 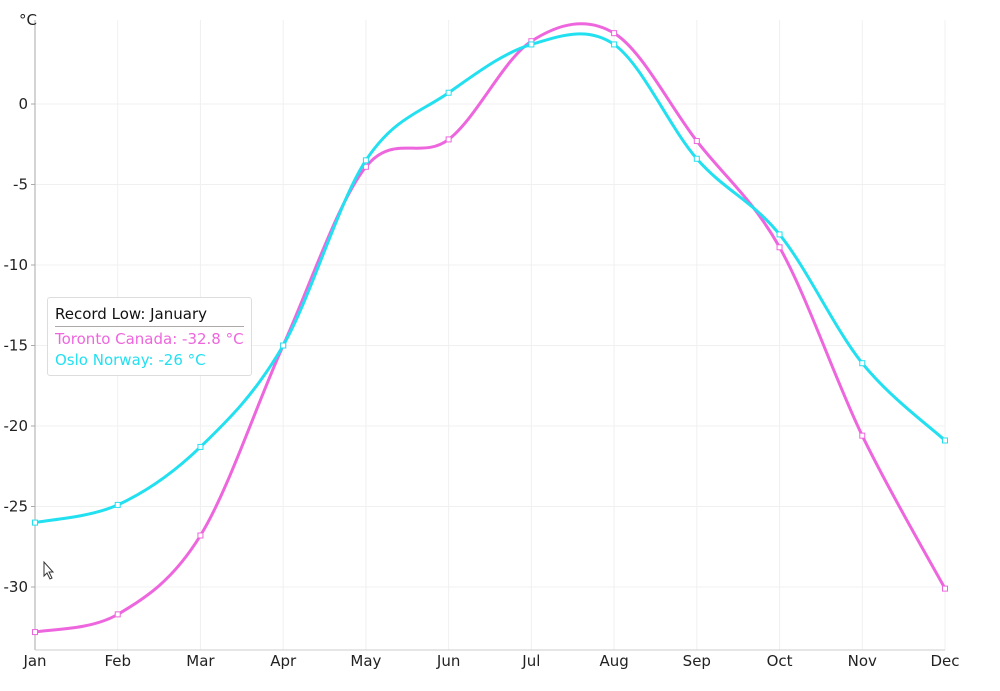 I want to click on x-tick-label: Feb, so click(x=117, y=661).